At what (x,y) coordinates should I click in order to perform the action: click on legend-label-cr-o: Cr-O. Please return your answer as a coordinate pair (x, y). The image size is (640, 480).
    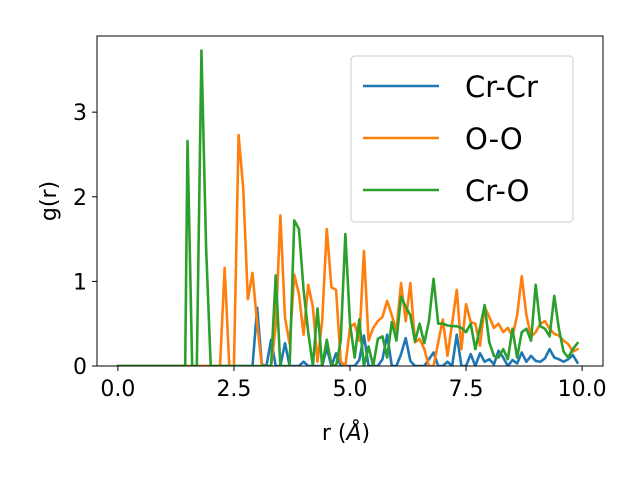
    Looking at the image, I should click on (497, 191).